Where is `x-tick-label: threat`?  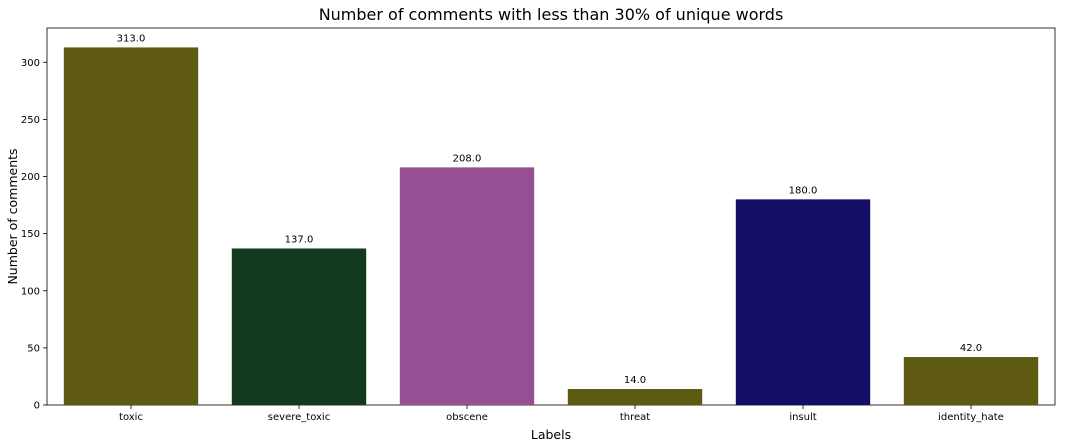 x-tick-label: threat is located at coordinates (635, 417).